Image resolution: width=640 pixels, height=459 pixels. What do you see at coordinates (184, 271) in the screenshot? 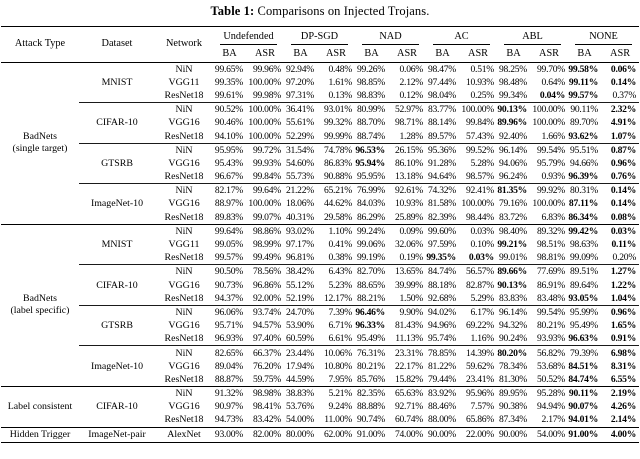
I see `network-cell: NiN` at bounding box center [184, 271].